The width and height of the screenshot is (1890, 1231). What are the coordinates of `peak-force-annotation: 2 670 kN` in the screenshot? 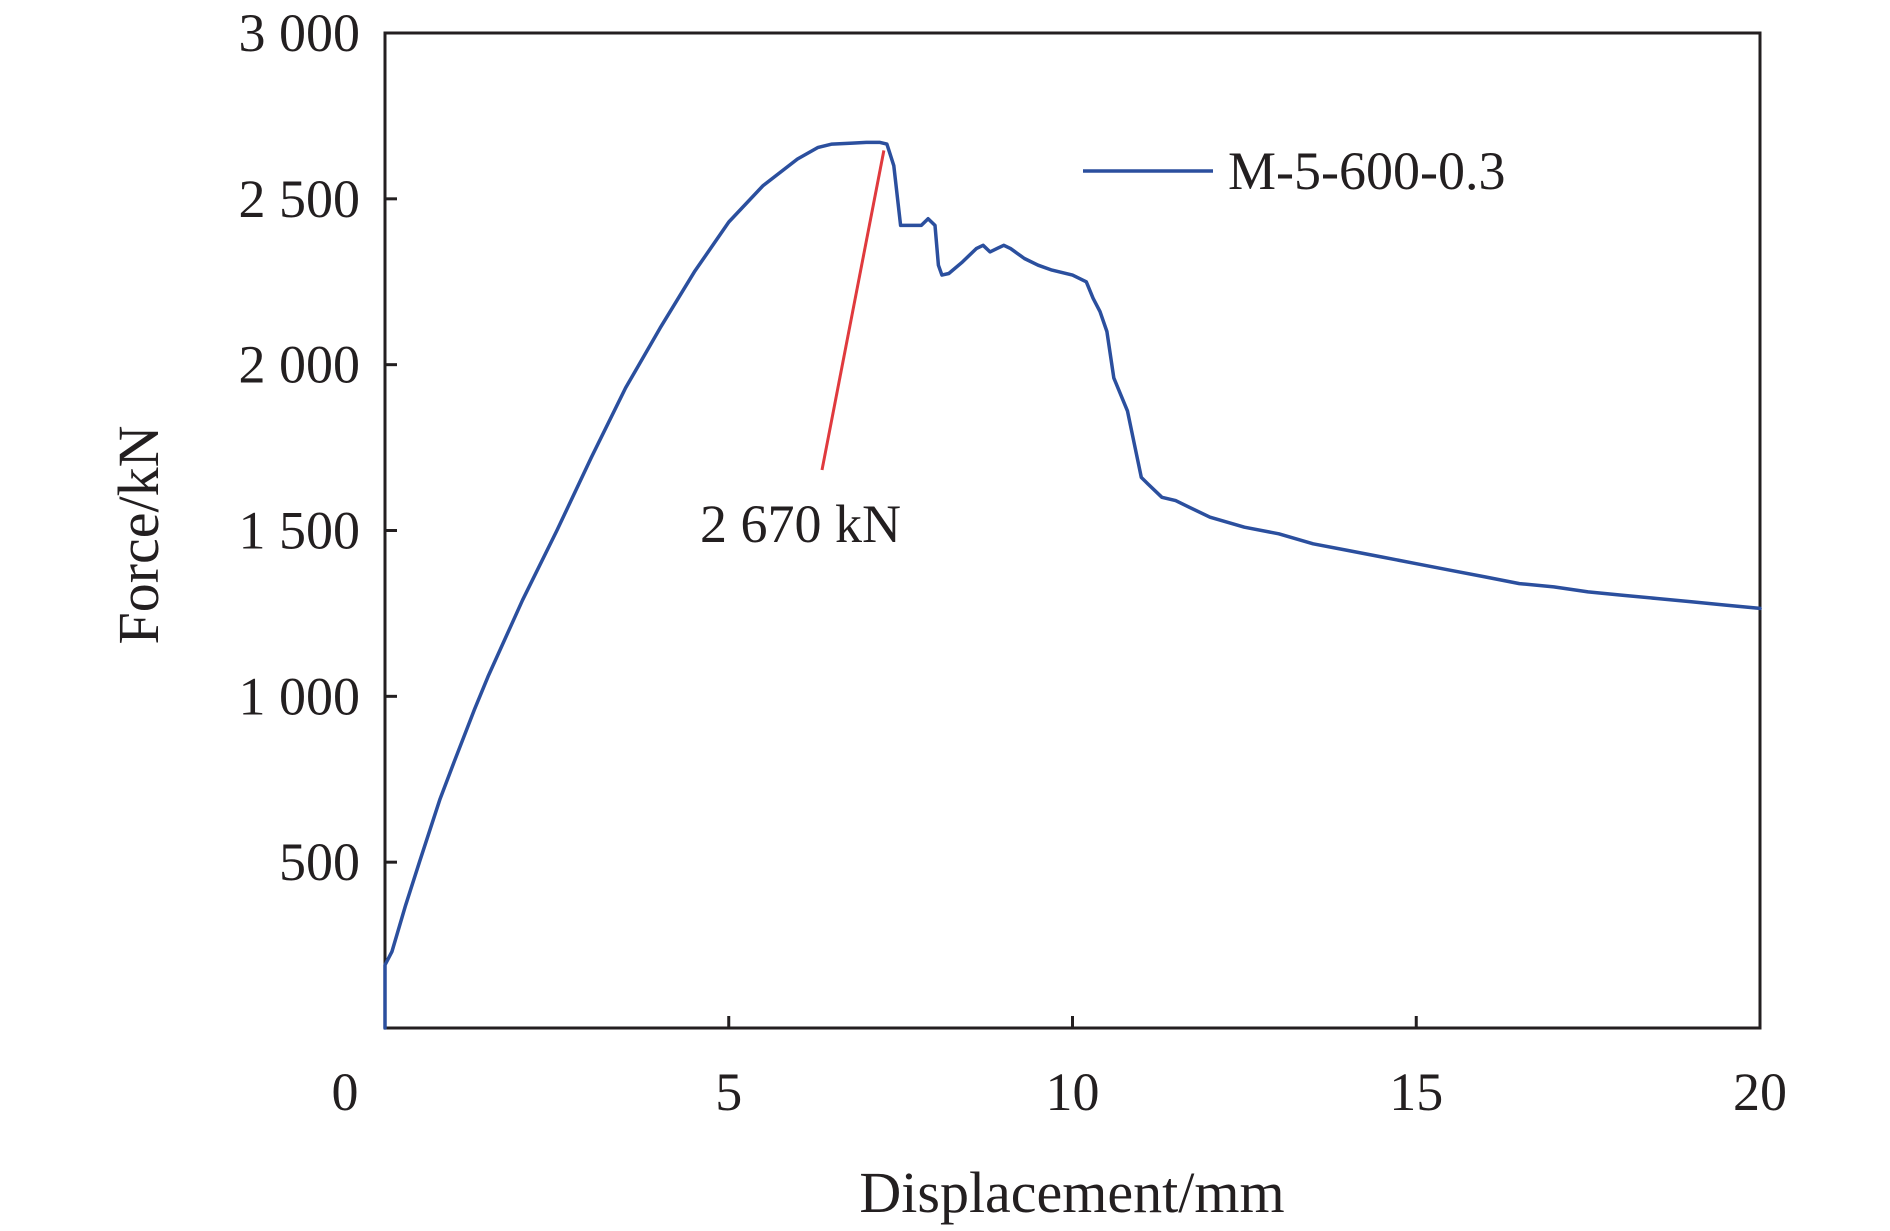 It's located at (800, 524).